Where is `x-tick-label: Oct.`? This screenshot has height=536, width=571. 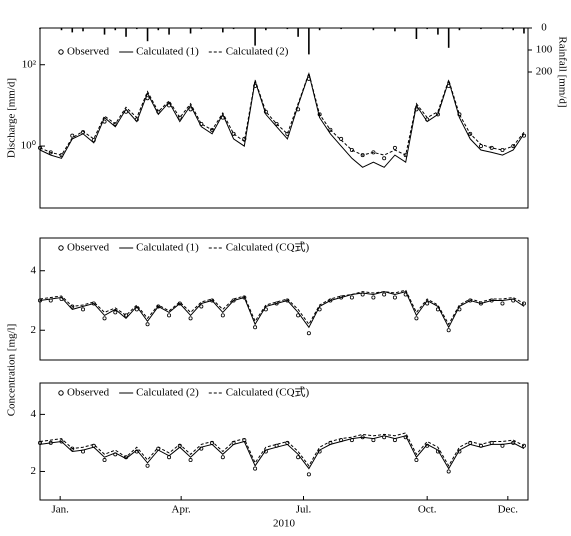 x-tick-label: Oct. is located at coordinates (427, 510).